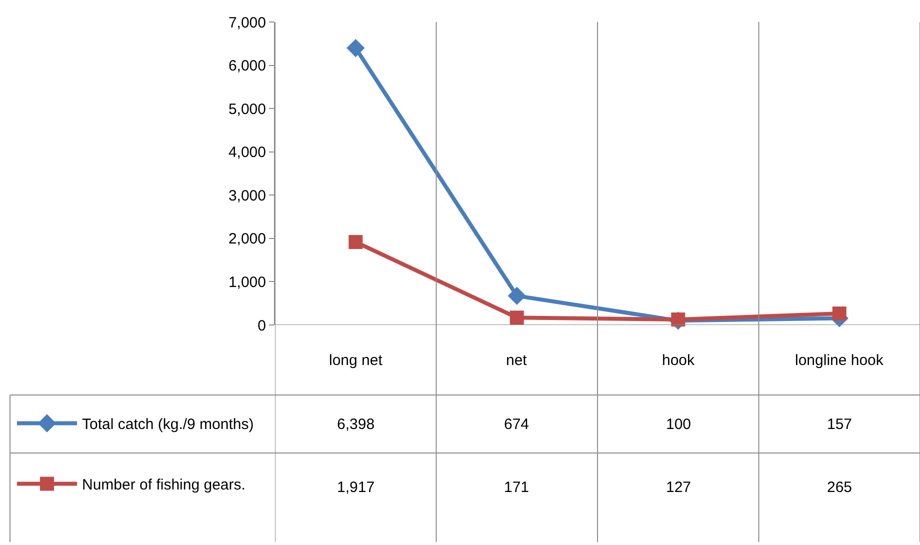 The height and width of the screenshot is (545, 920). I want to click on y-tick-label: 3,000, so click(247, 195).